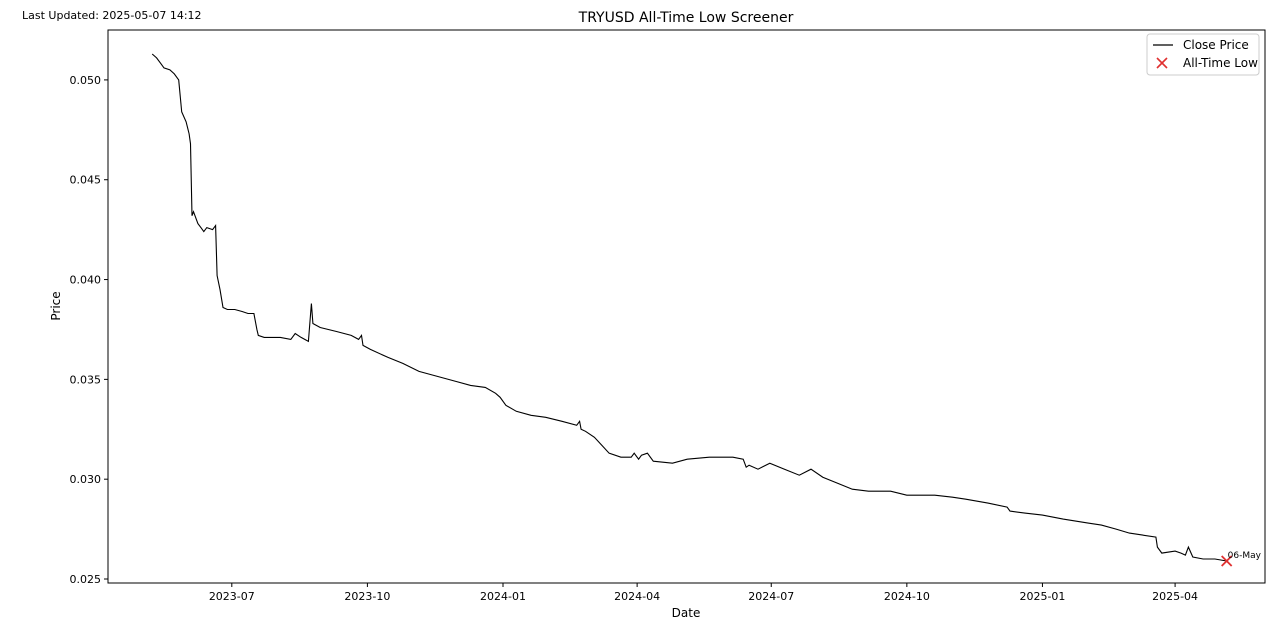 This screenshot has width=1280, height=628. Describe the element at coordinates (89, 330) in the screenshot. I see `y-axis: 0.025 0.030 0.035 0.040 0.045 0.050` at that location.